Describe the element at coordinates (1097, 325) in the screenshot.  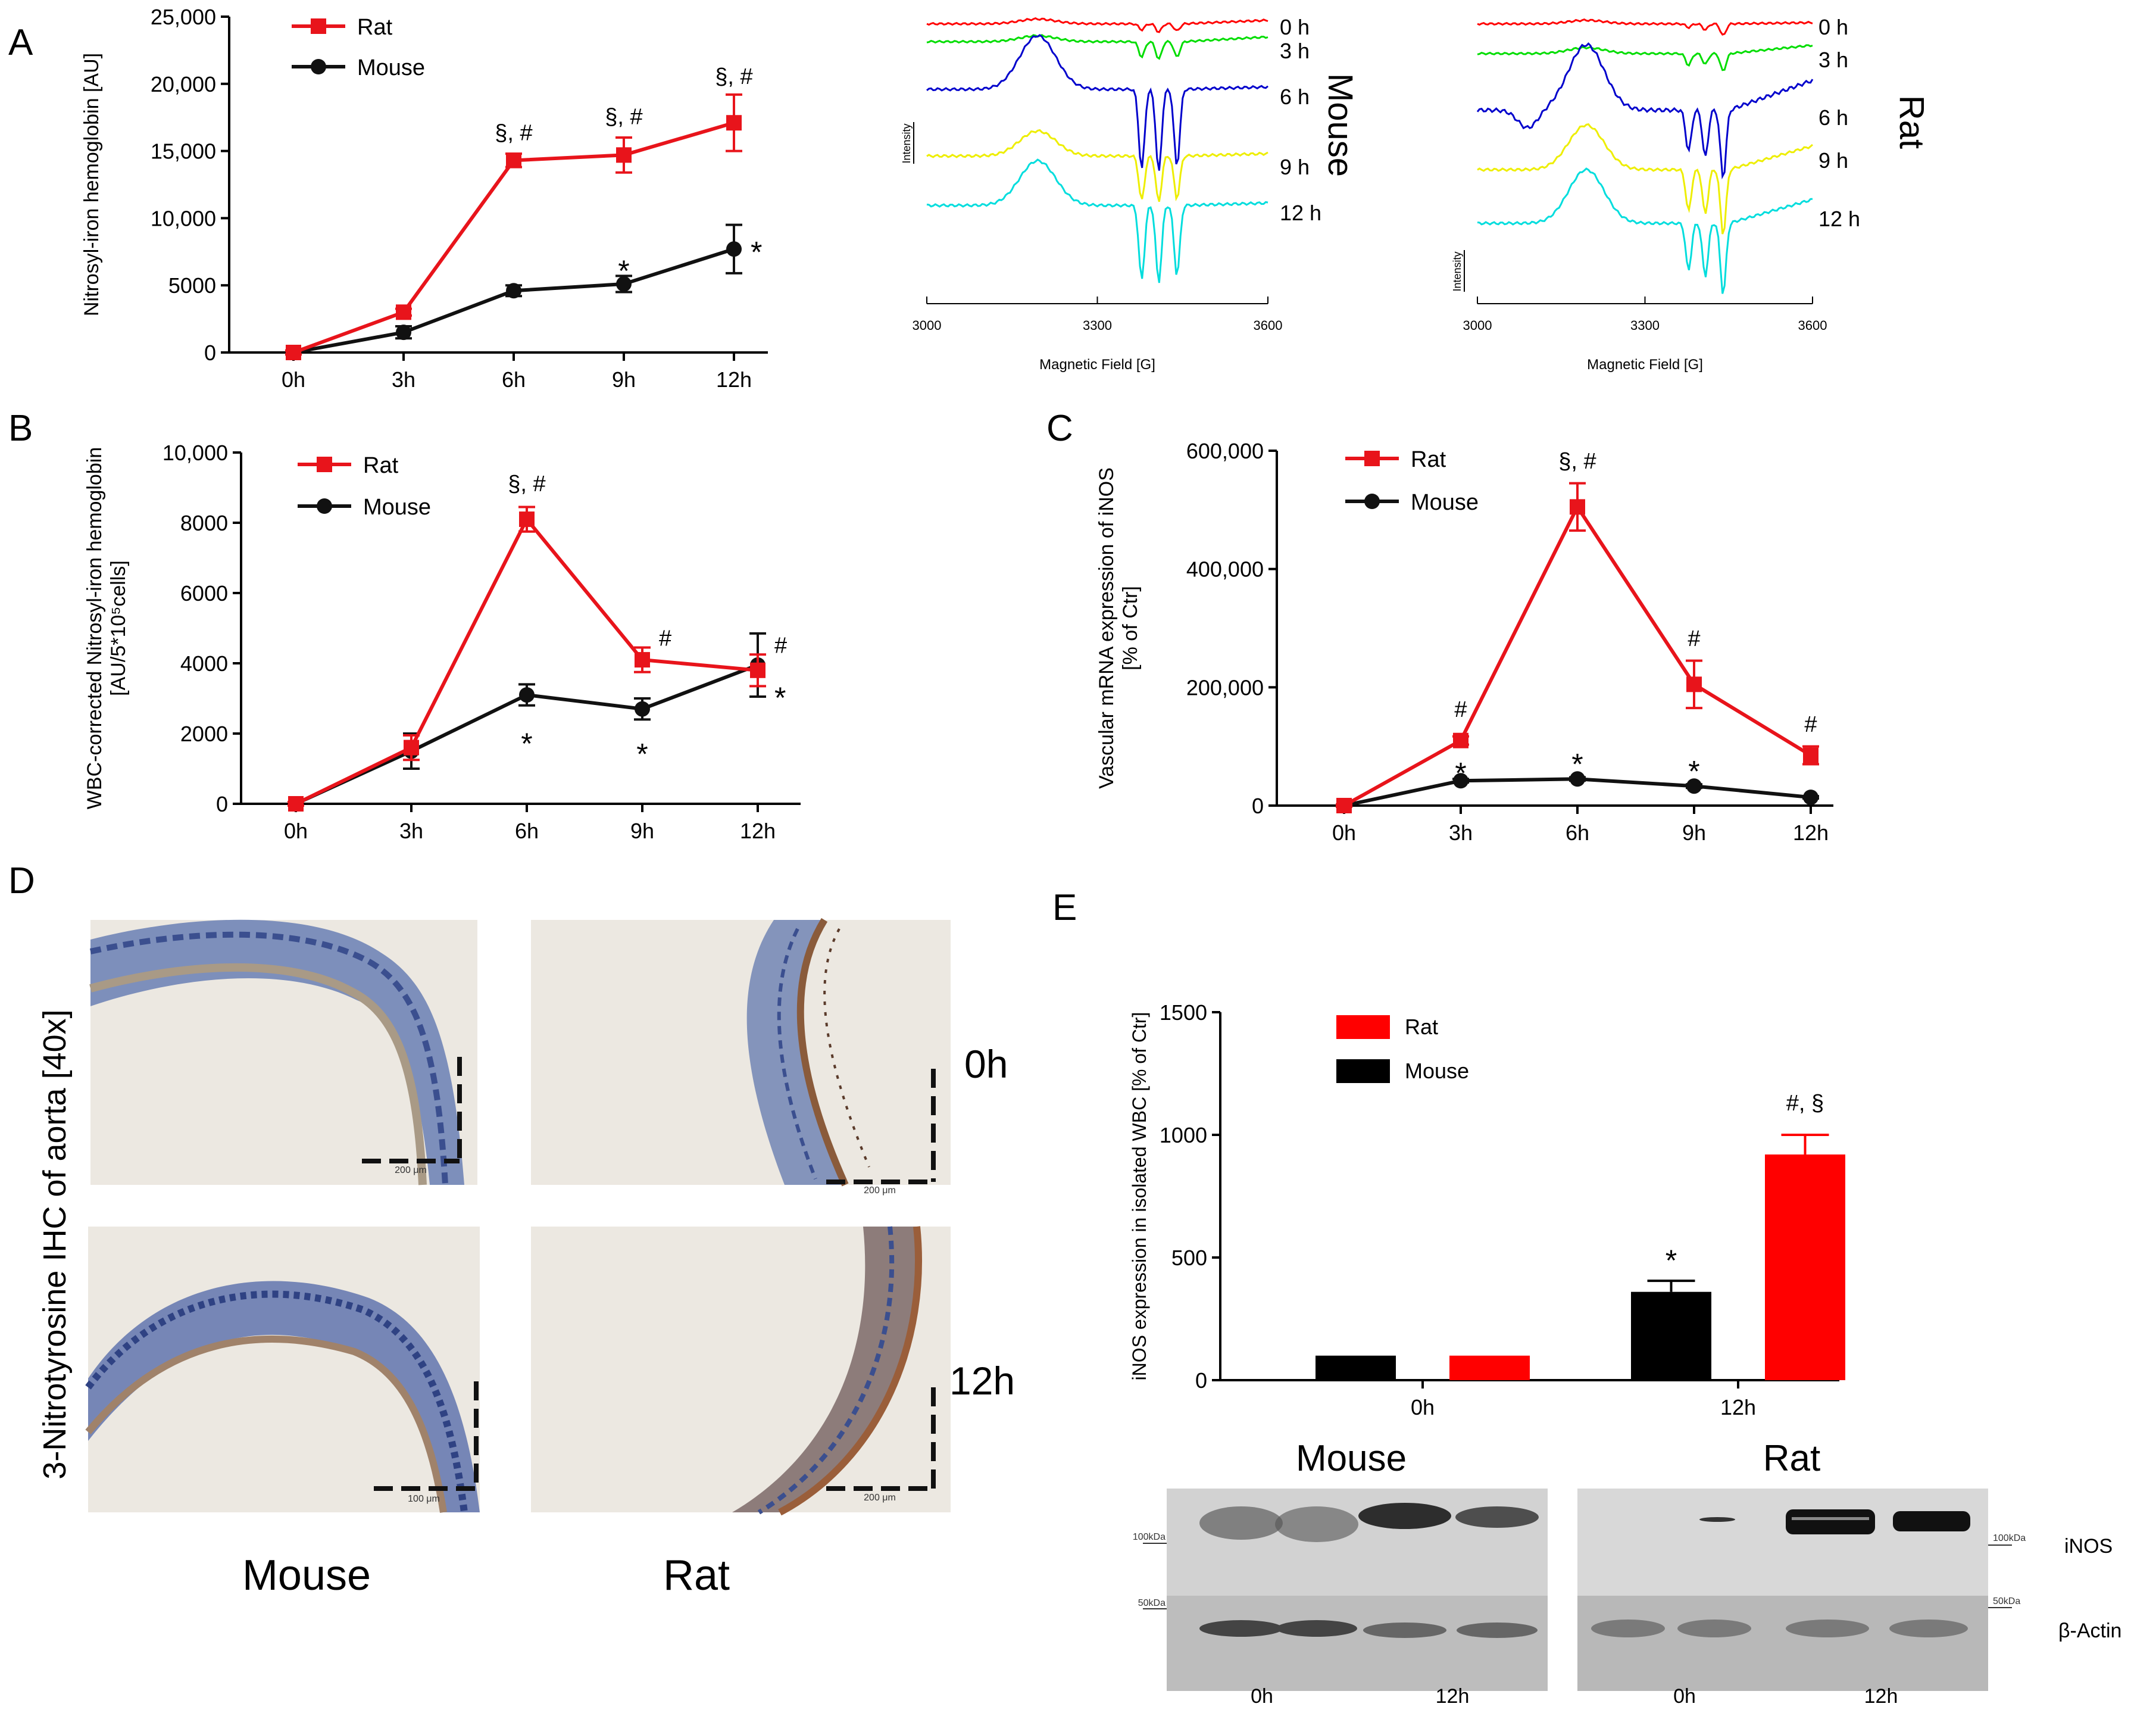
I see `x-tick-label-EPR-Mouse-1: 3300` at that location.